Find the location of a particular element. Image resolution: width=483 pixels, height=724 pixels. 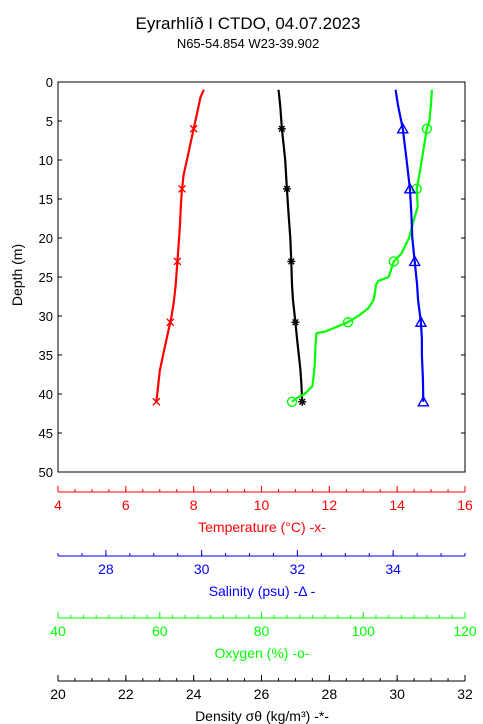

temperature-tick-label: 16 is located at coordinates (465, 505).